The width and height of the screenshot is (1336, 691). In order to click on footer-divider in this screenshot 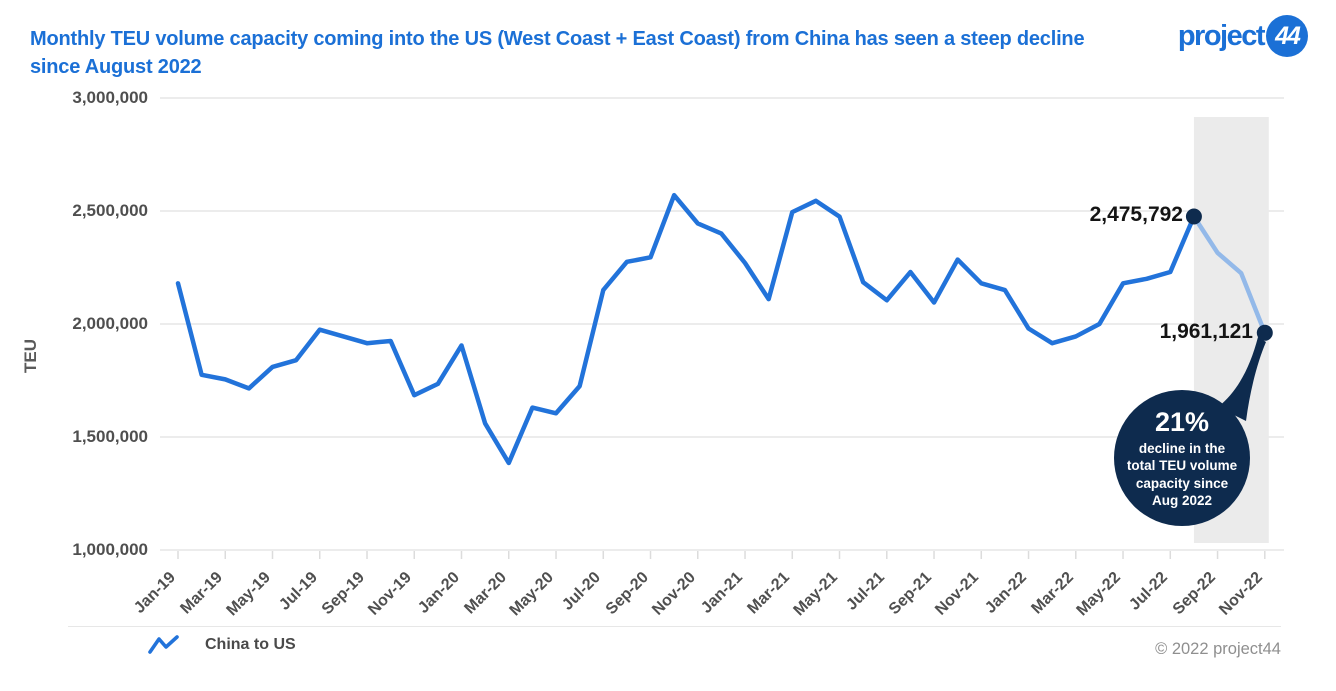, I will do `click(674, 626)`.